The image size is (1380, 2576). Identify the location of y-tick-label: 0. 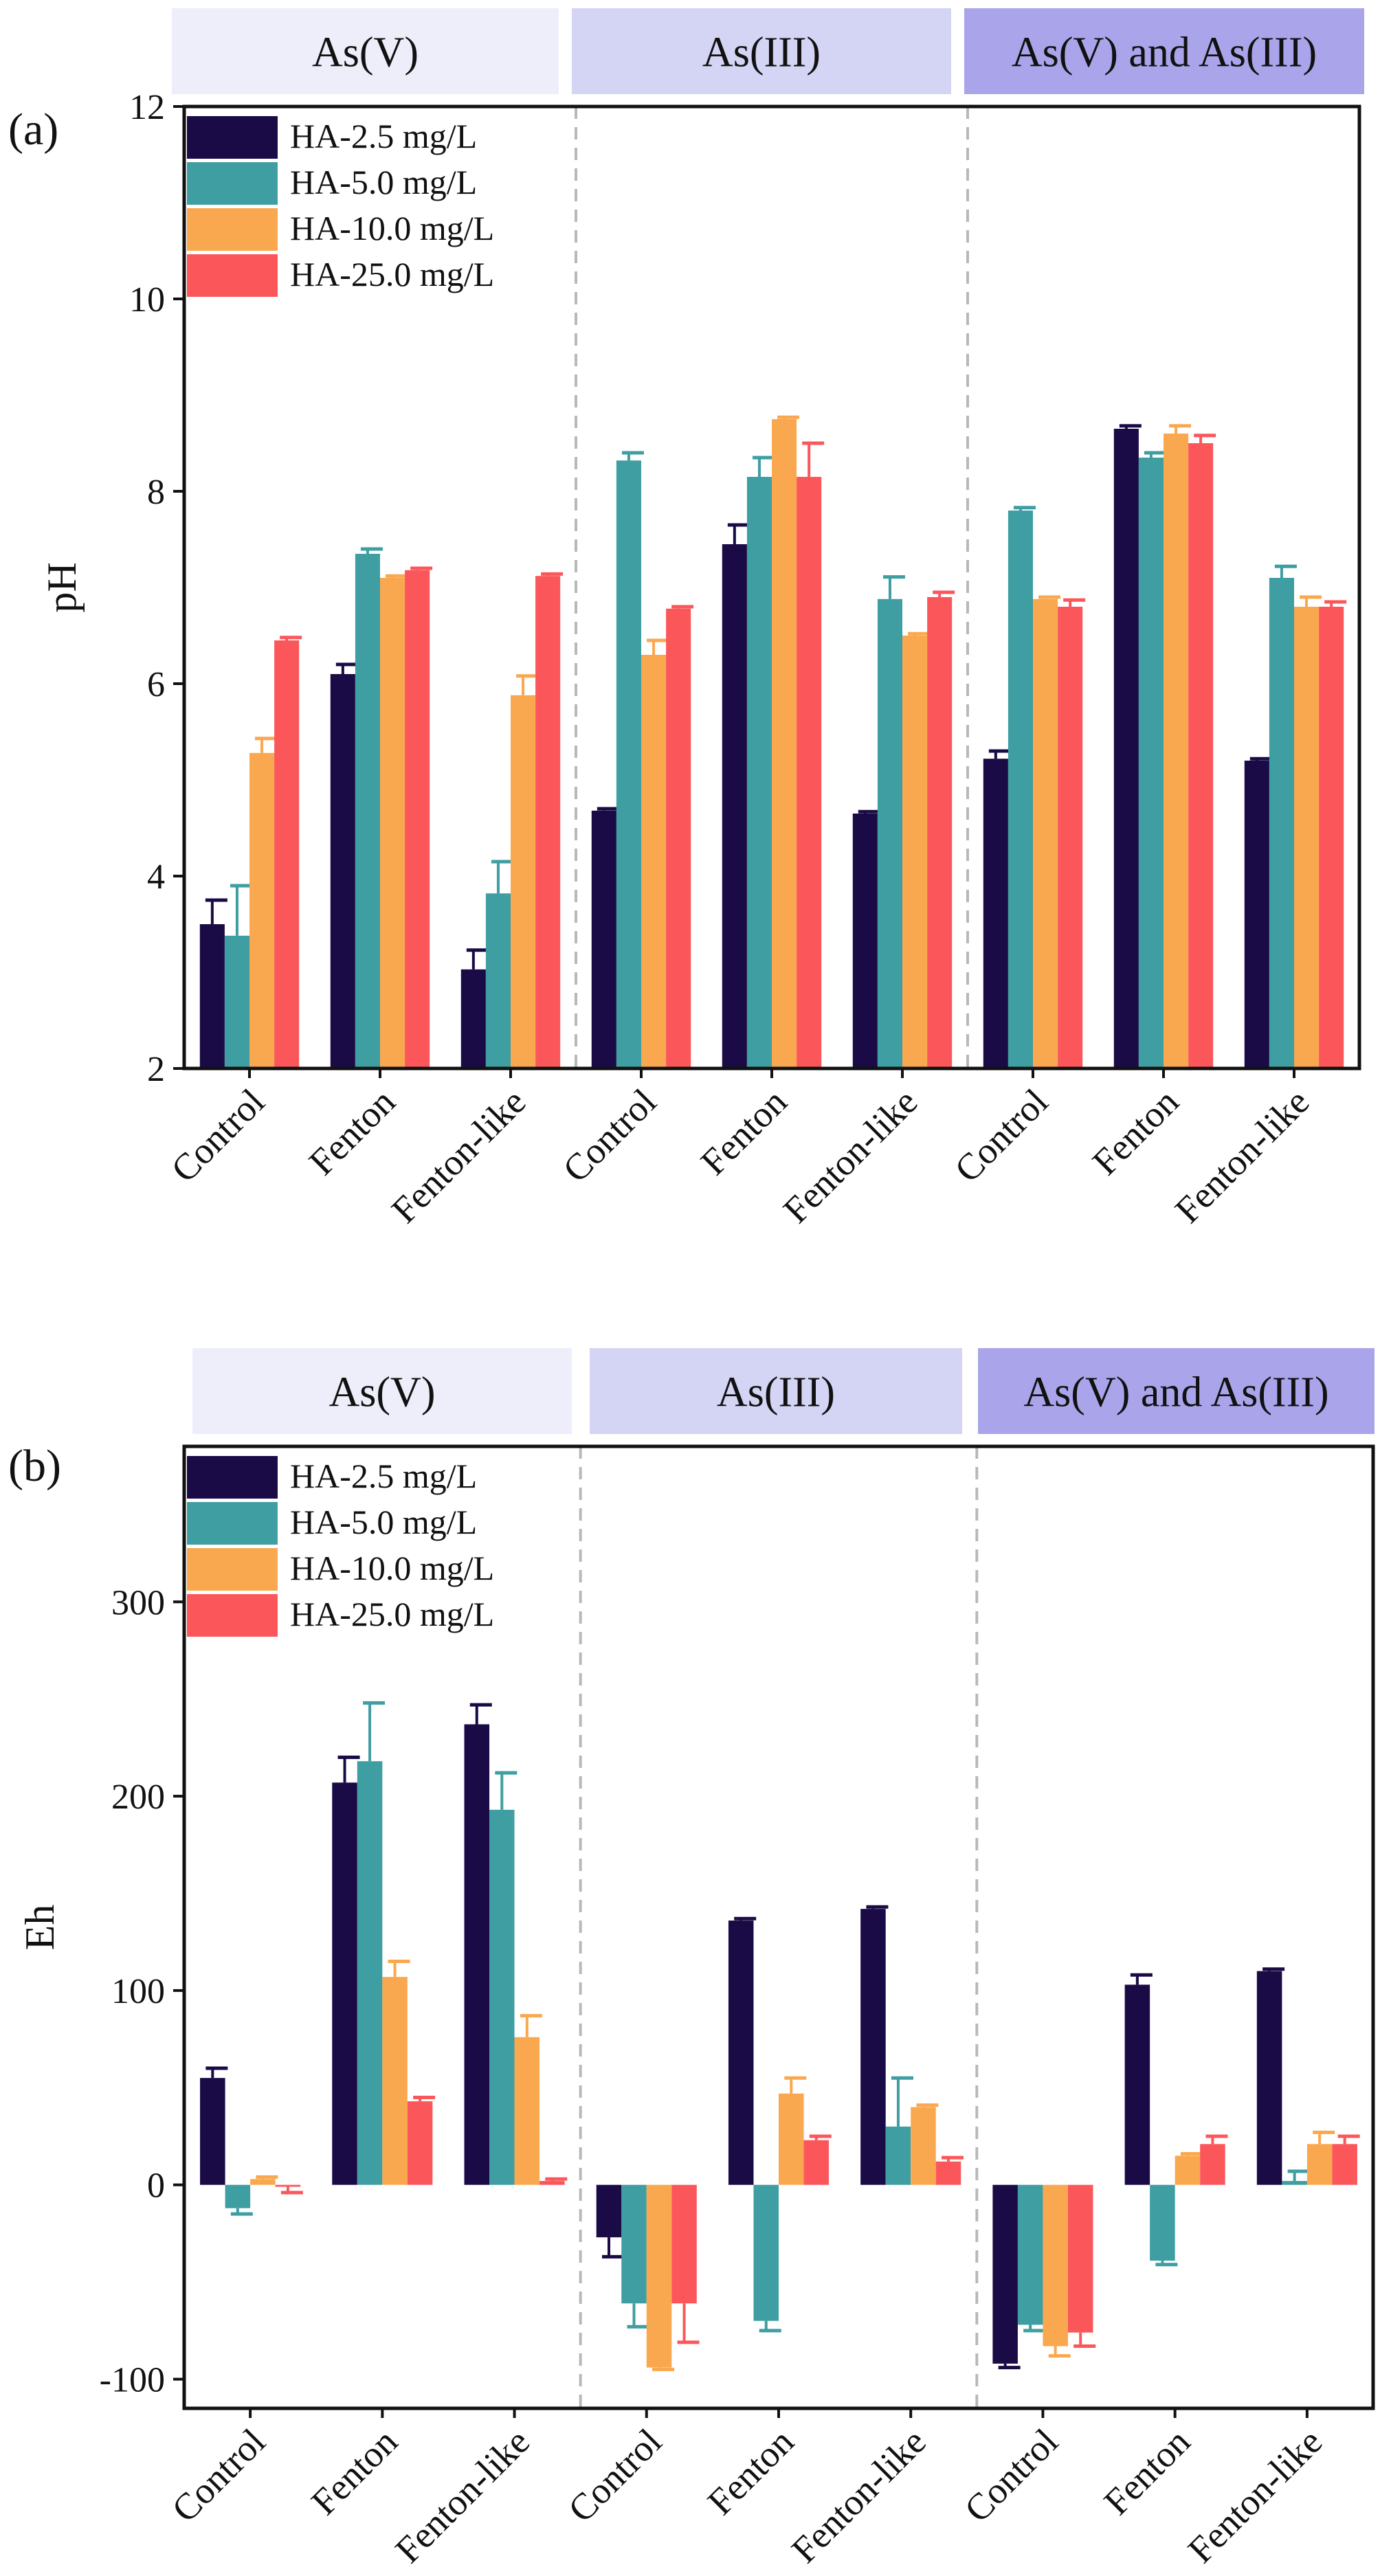
(156, 2186).